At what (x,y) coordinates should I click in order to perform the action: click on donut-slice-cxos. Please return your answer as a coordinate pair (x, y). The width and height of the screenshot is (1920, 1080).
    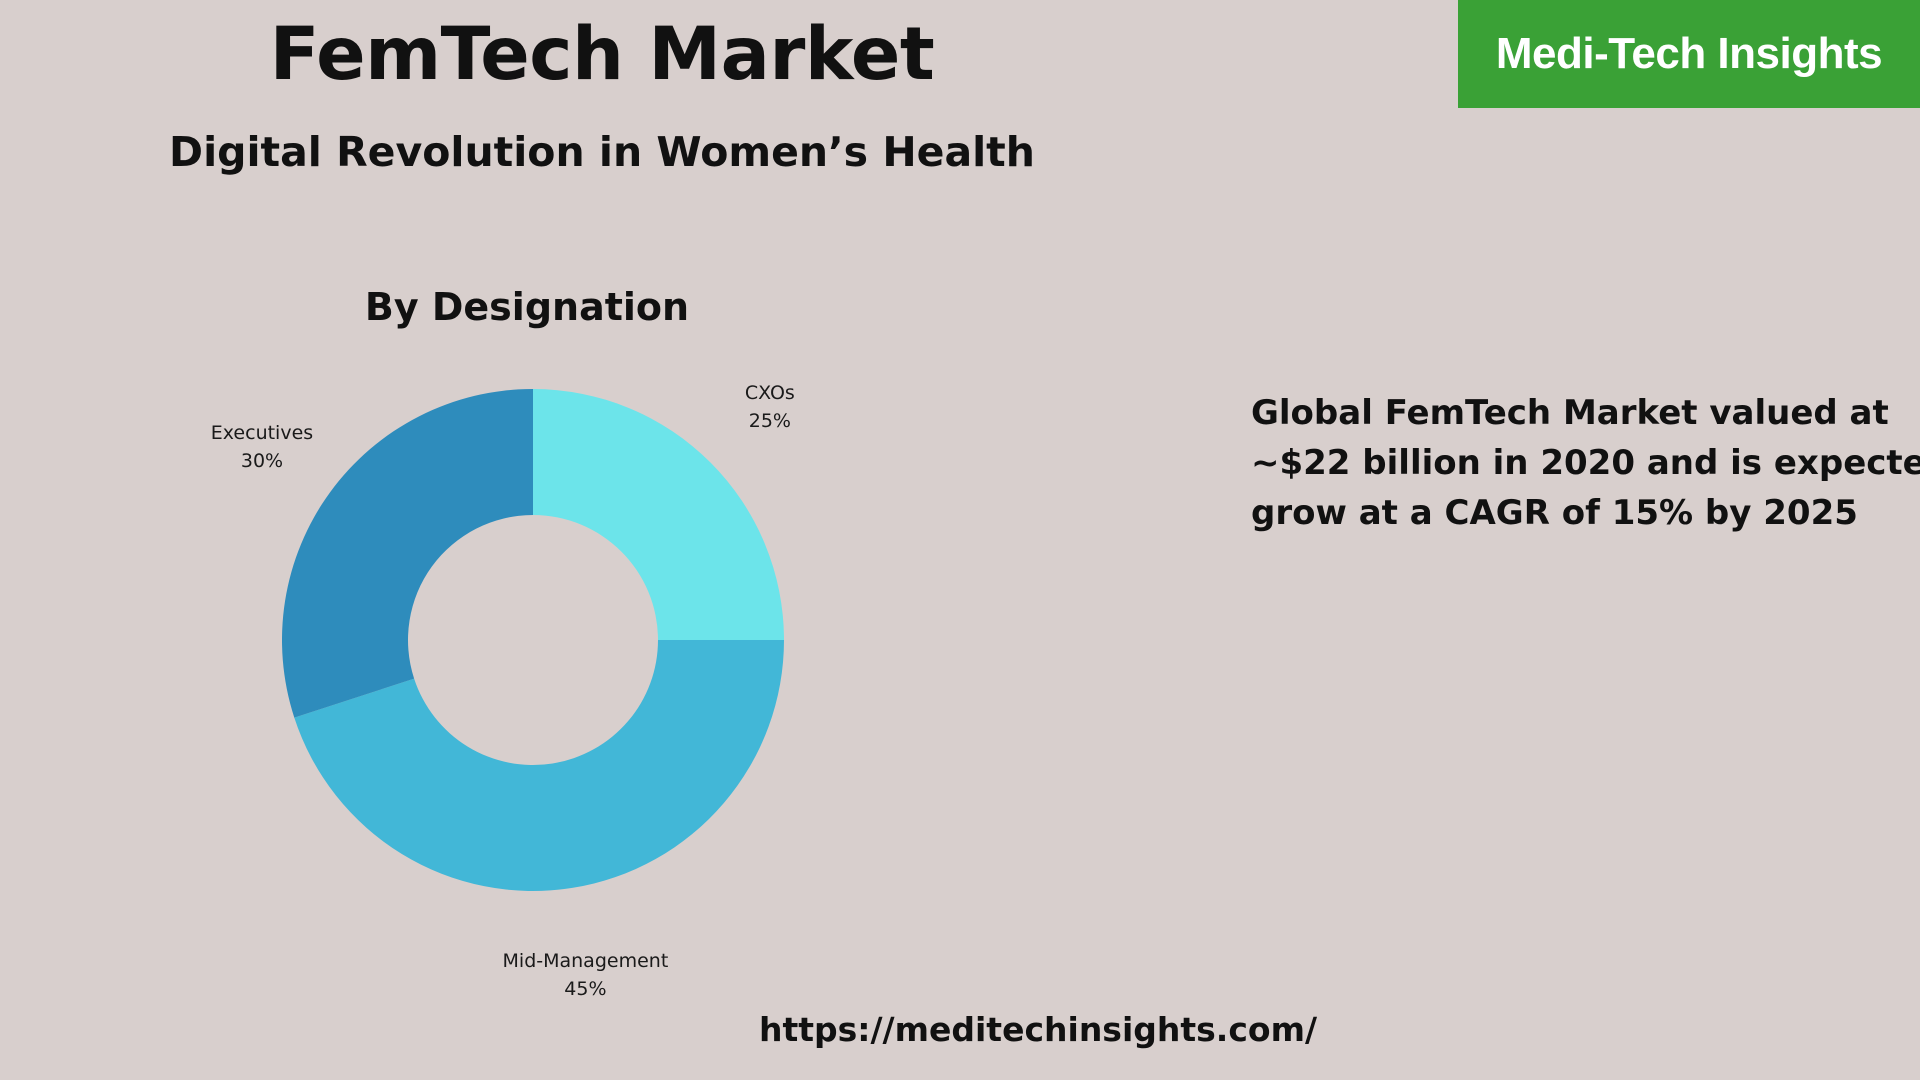
    Looking at the image, I should click on (658, 514).